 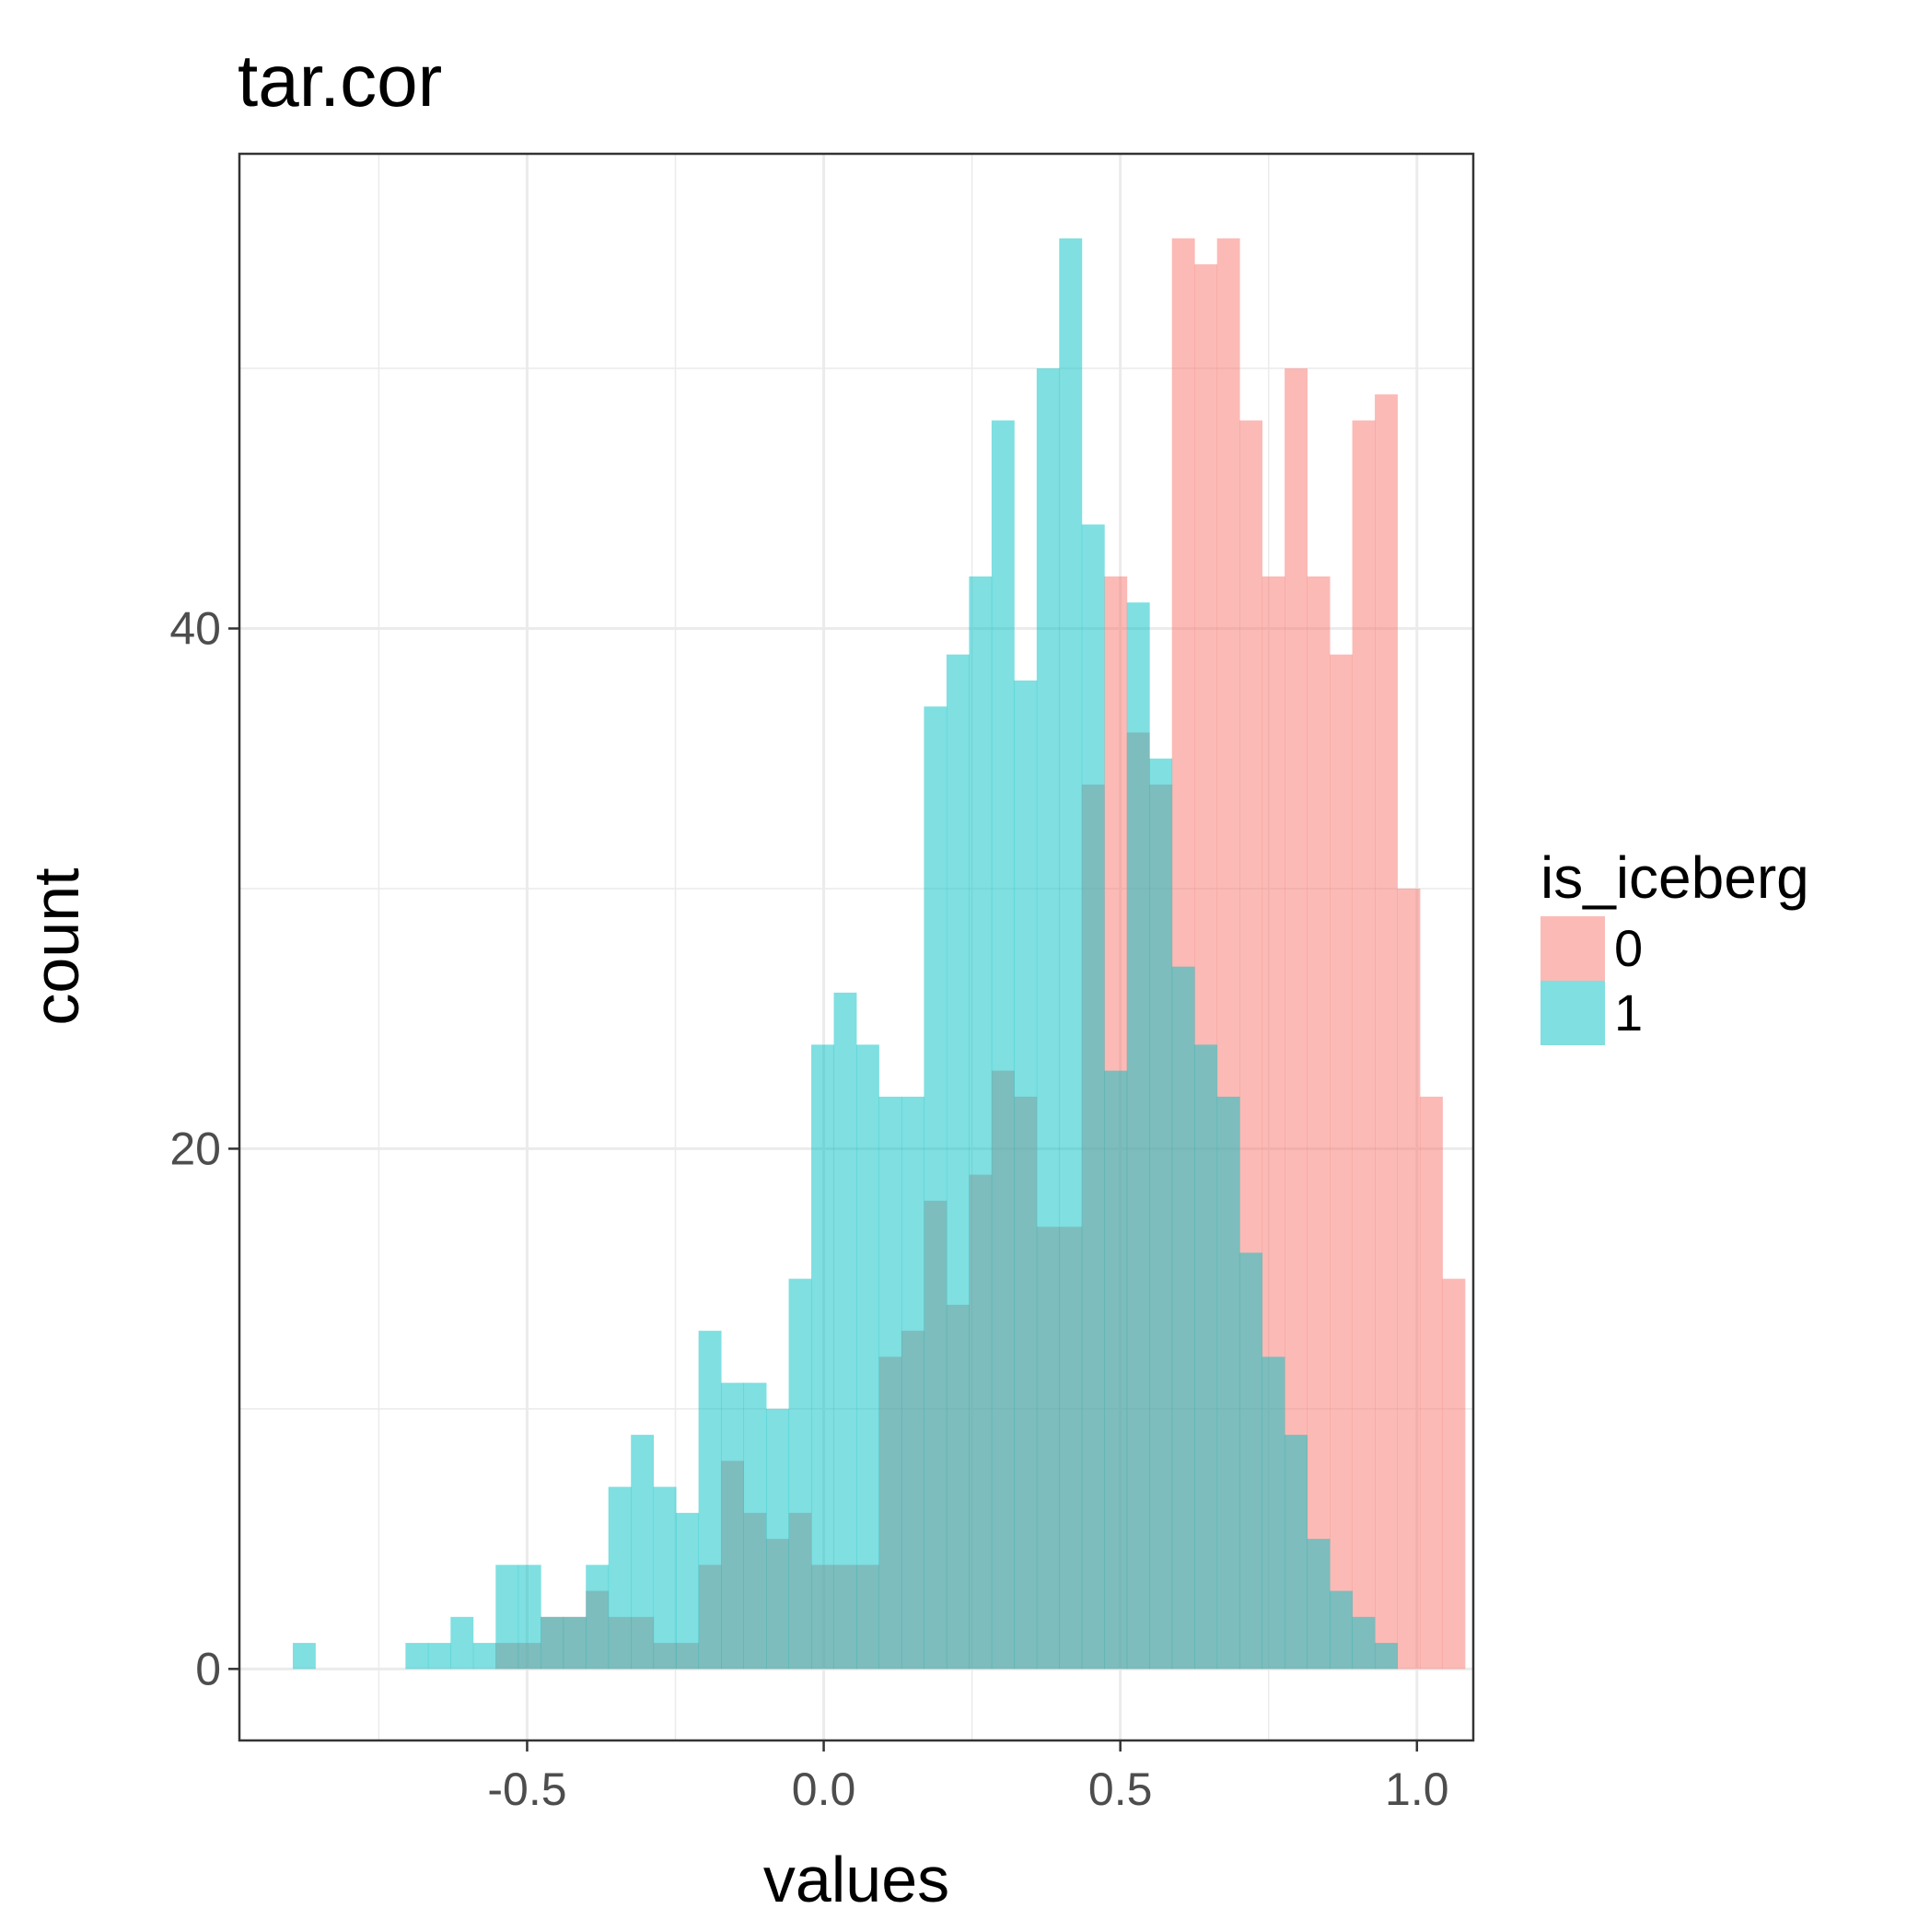 What do you see at coordinates (968, 1777) in the screenshot?
I see `x-axis-ticks: -0.5 0.0 0.5 1.0` at bounding box center [968, 1777].